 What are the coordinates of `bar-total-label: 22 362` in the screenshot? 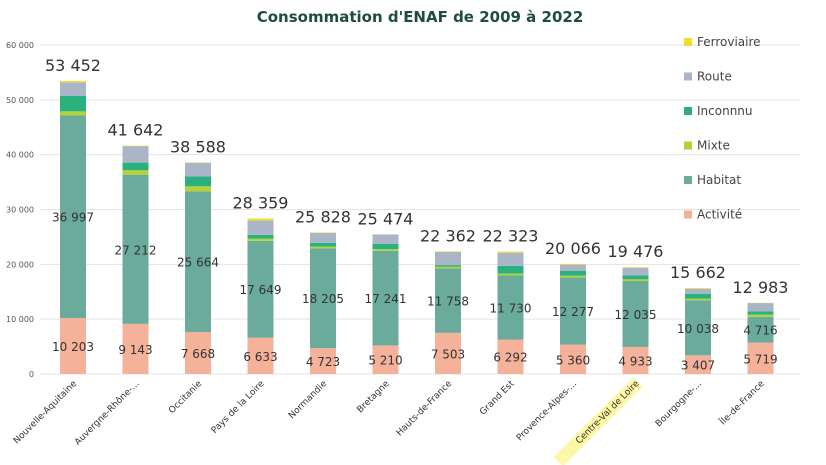 It's located at (448, 235).